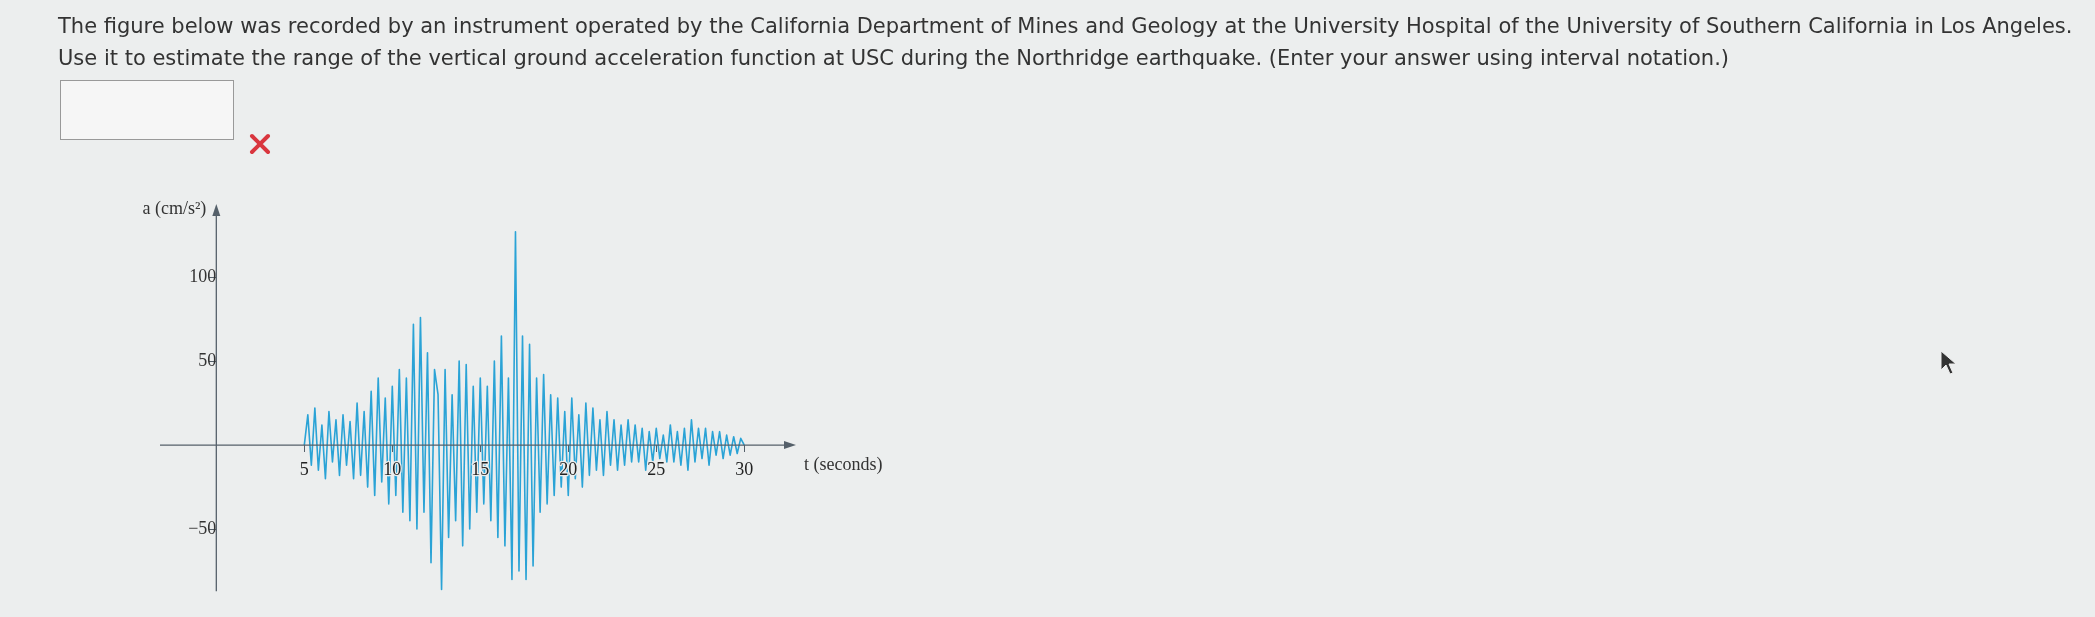 The height and width of the screenshot is (617, 2095). Describe the element at coordinates (656, 468) in the screenshot. I see `x-tick-label: 25` at that location.